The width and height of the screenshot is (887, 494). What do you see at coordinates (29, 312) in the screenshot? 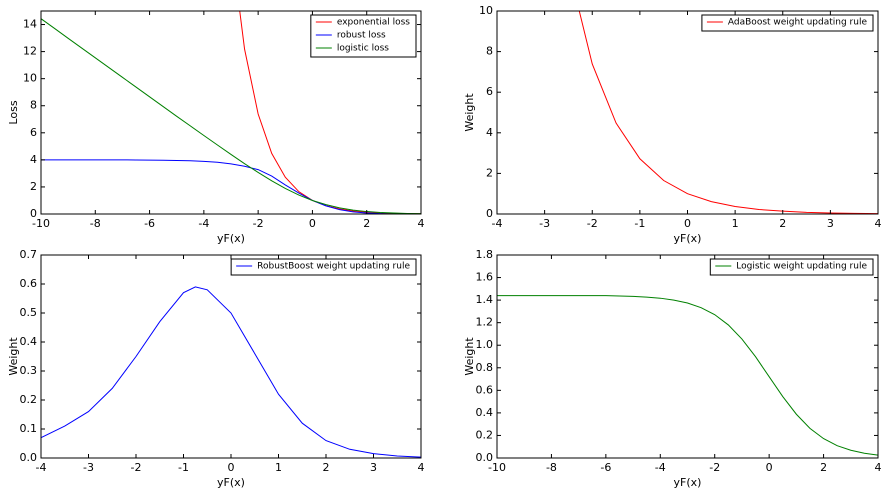
I see `y-tick-label: 0.5` at bounding box center [29, 312].